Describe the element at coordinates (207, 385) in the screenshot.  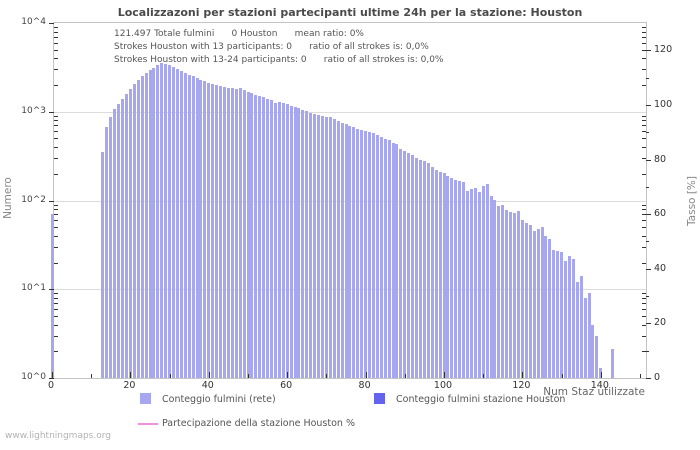
I see `x-tick-label: 40` at that location.